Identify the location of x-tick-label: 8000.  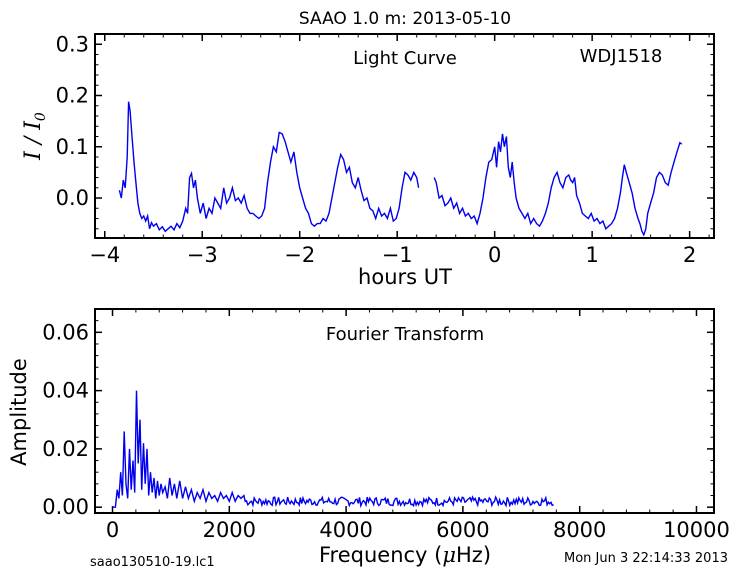
(579, 530).